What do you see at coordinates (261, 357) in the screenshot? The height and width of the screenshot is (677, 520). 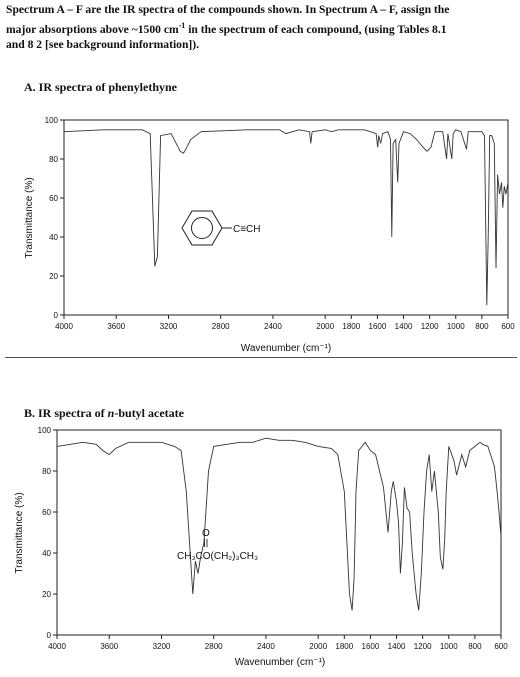 I see `section-divider` at bounding box center [261, 357].